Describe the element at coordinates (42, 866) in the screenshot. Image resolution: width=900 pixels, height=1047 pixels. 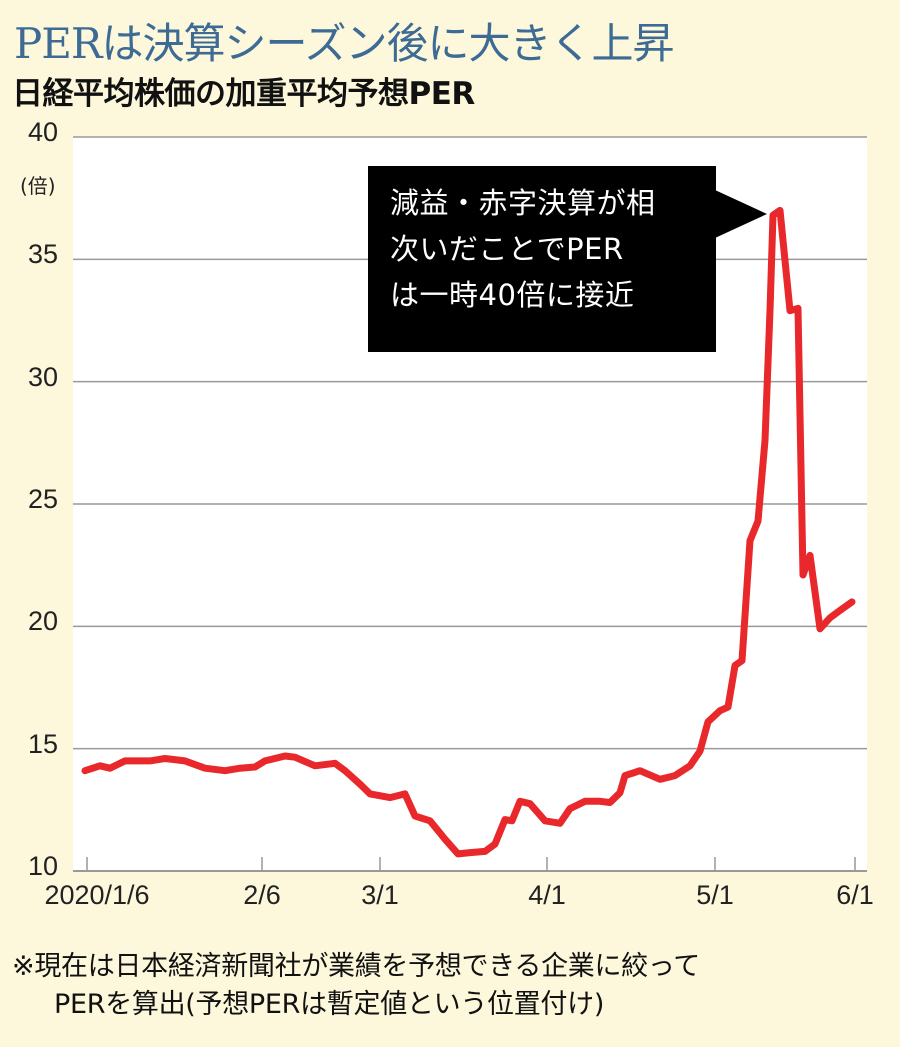
I see `y-tick-label: 10` at that location.